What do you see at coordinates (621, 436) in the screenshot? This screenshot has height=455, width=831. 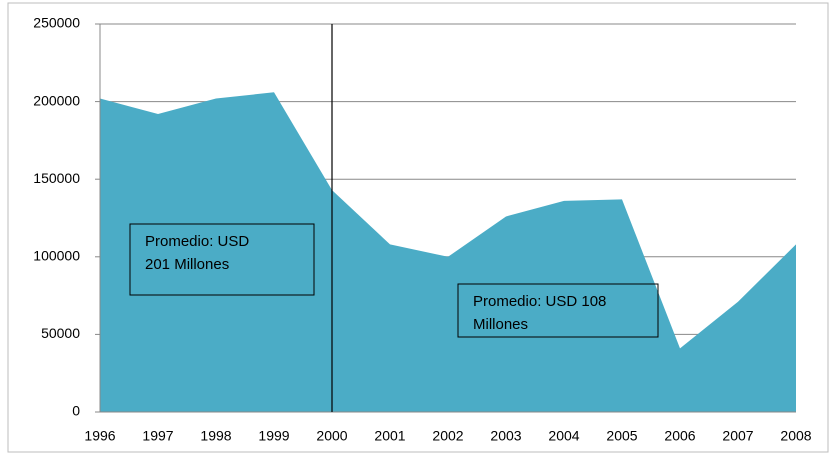 I see `x-tick-label: 2005` at bounding box center [621, 436].